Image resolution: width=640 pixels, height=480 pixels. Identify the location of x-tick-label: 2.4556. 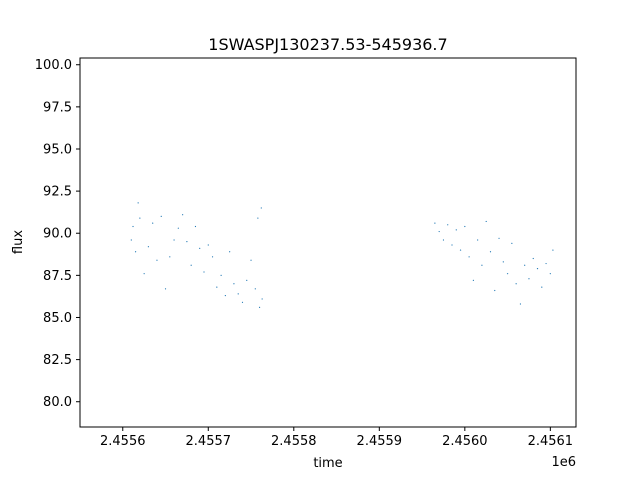
(123, 441).